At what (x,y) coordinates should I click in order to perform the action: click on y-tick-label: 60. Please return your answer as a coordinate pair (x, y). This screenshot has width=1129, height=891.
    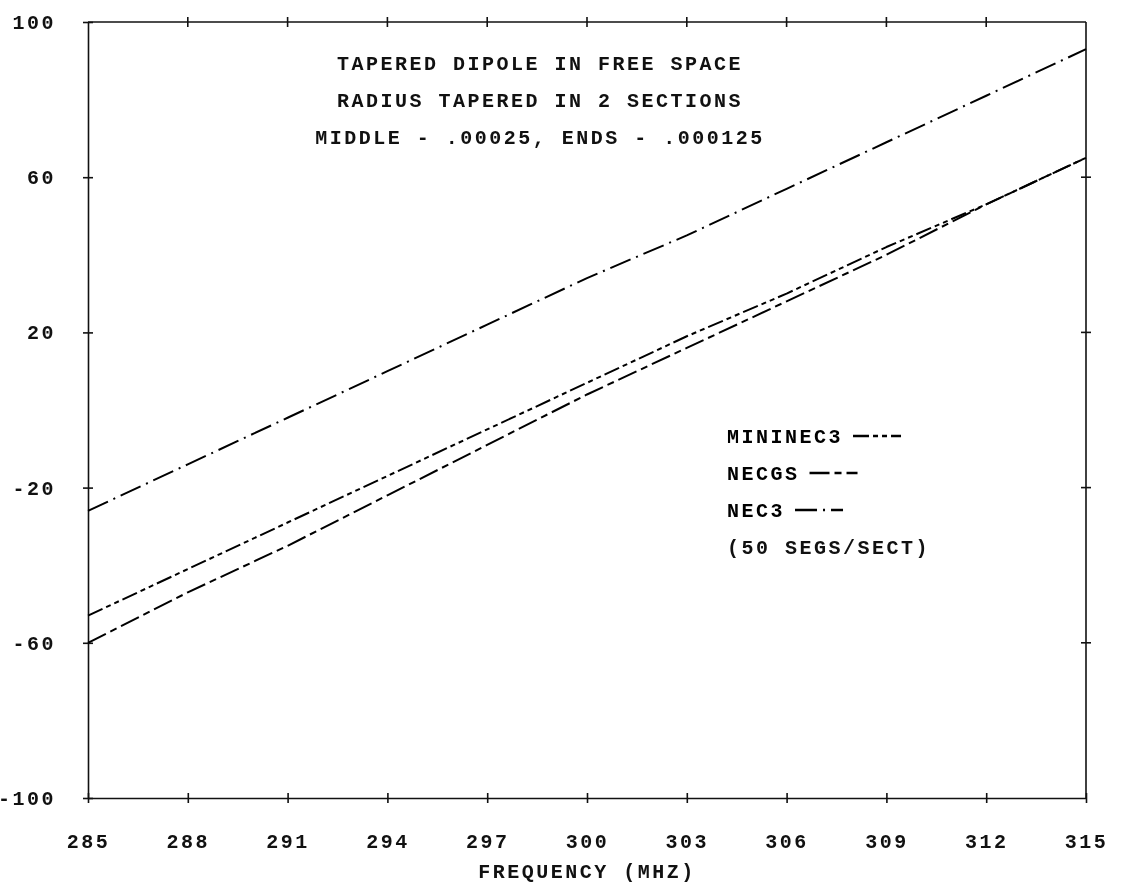
    Looking at the image, I should click on (41, 179).